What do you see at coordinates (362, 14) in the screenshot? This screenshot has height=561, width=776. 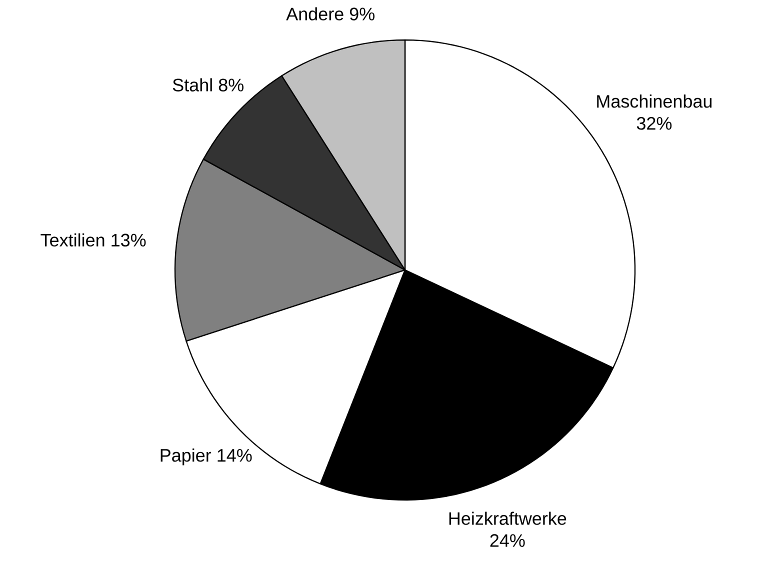 I see `data-label: 9%` at bounding box center [362, 14].